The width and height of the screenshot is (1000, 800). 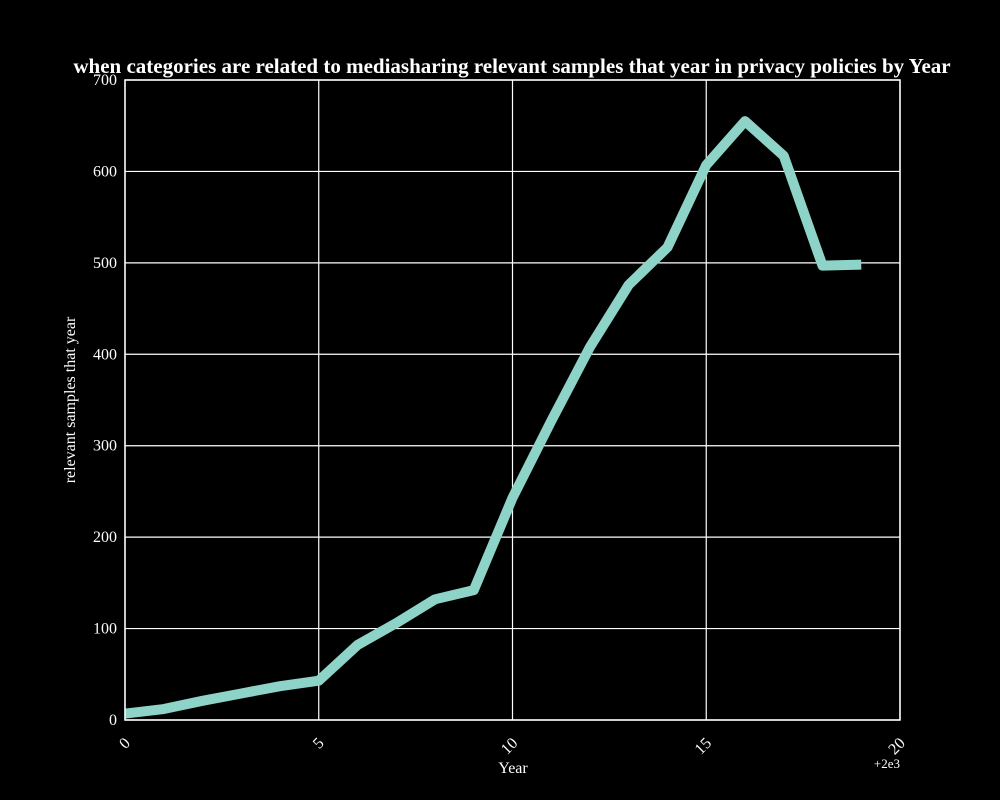 What do you see at coordinates (70, 399) in the screenshot?
I see `y-axis-label: relevant samples that year` at bounding box center [70, 399].